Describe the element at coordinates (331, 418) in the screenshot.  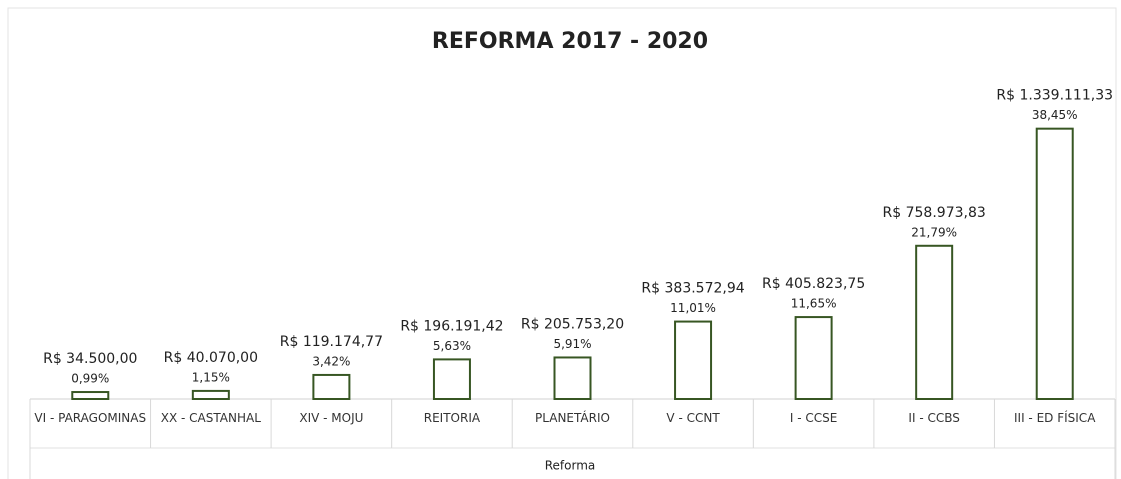
I see `x-tick-label: XIV - MOJU` at that location.